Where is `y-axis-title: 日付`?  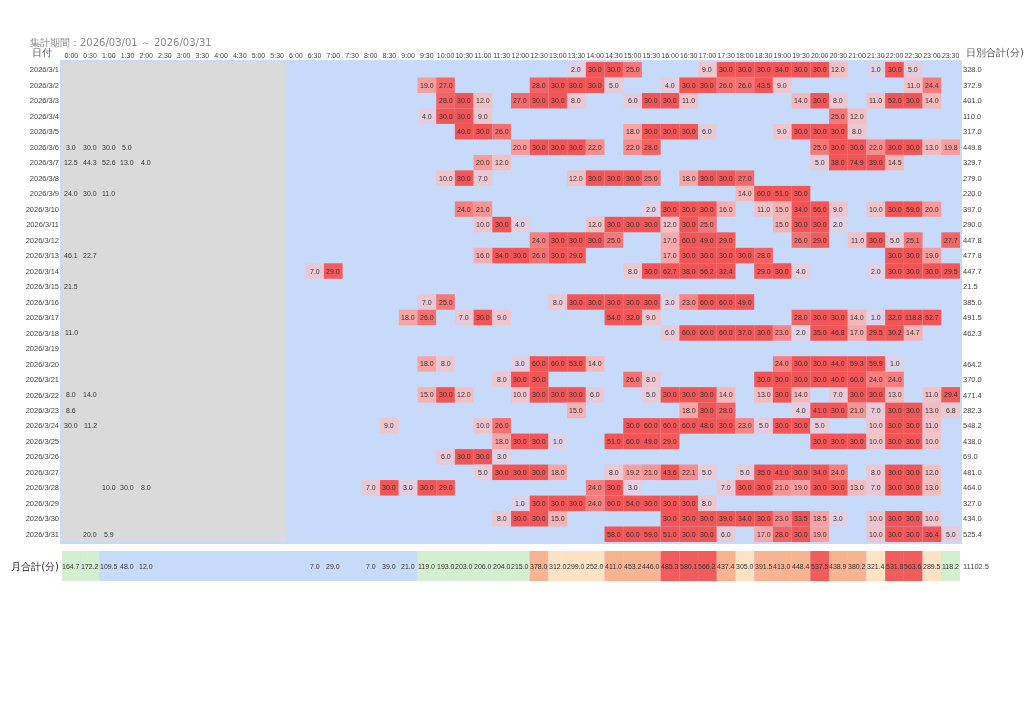 y-axis-title: 日付 is located at coordinates (42, 52).